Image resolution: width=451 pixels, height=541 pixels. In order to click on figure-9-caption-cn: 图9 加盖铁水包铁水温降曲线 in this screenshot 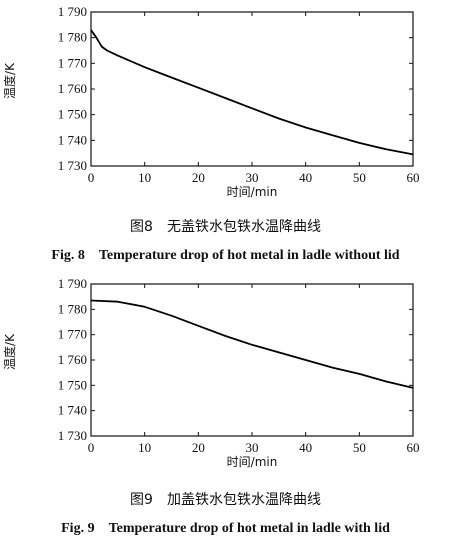, I will do `click(225, 500)`.